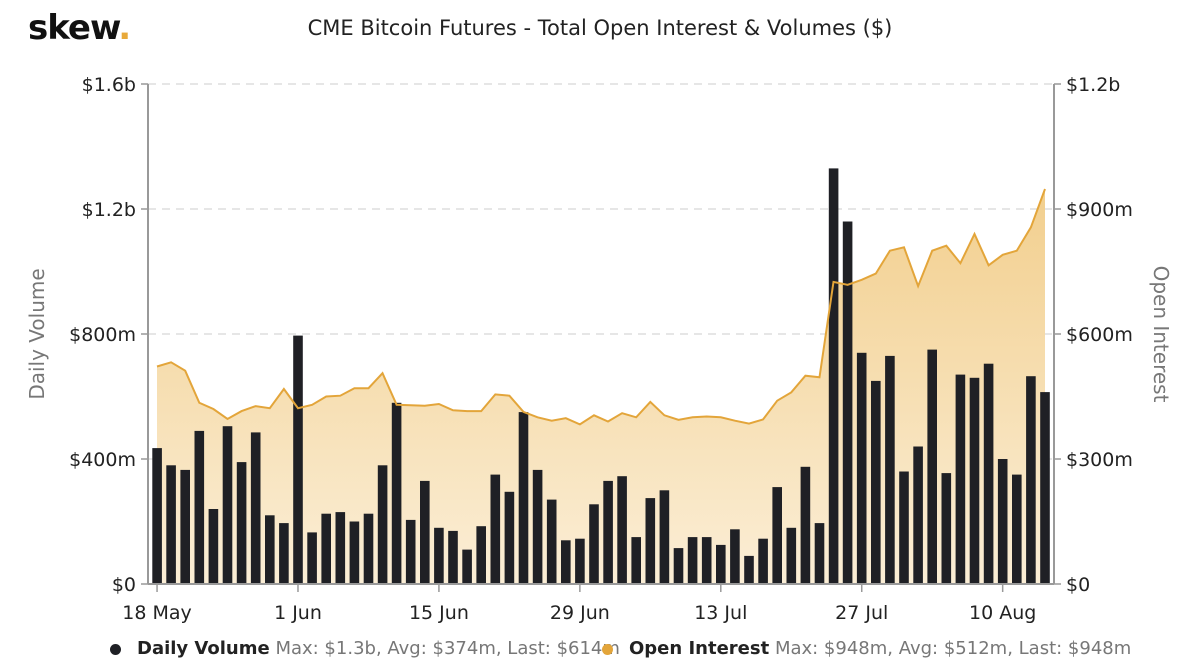 This screenshot has height=670, width=1200. Describe the element at coordinates (298, 613) in the screenshot. I see `x-tick-label: 1 Jun` at that location.